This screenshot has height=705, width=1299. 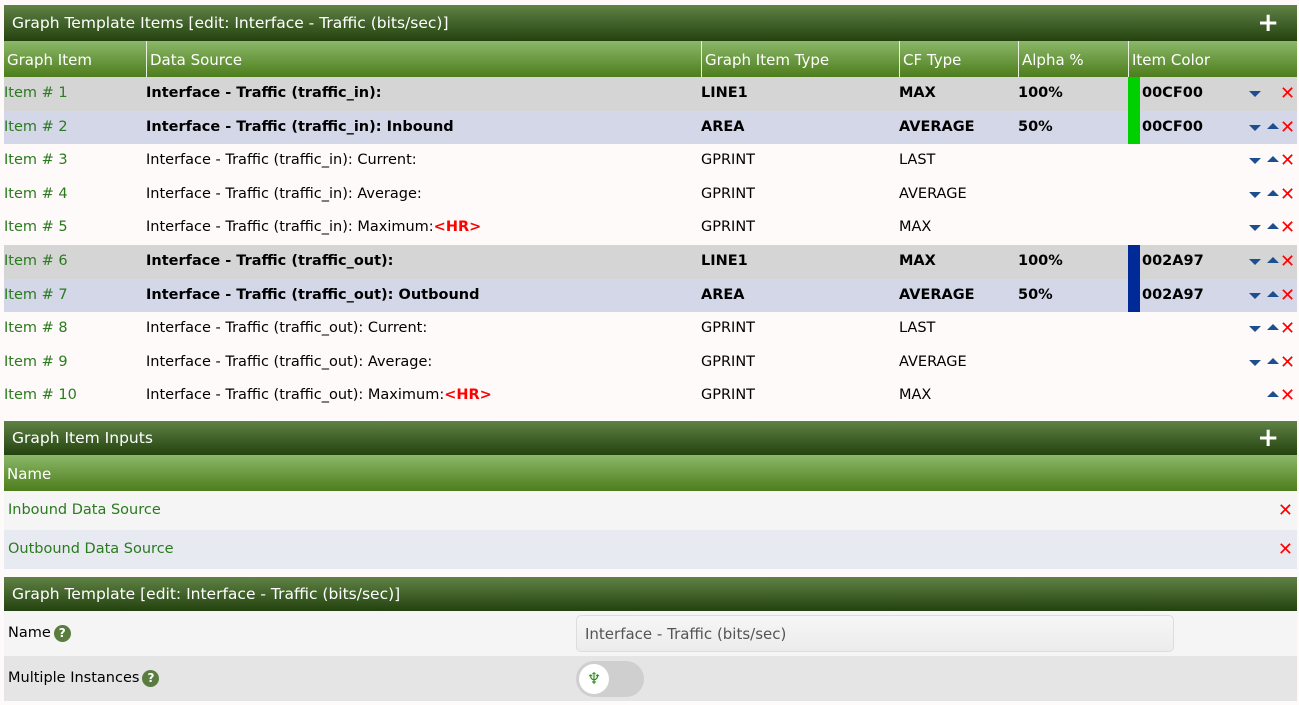 I want to click on column-label: Name, so click(x=29, y=474).